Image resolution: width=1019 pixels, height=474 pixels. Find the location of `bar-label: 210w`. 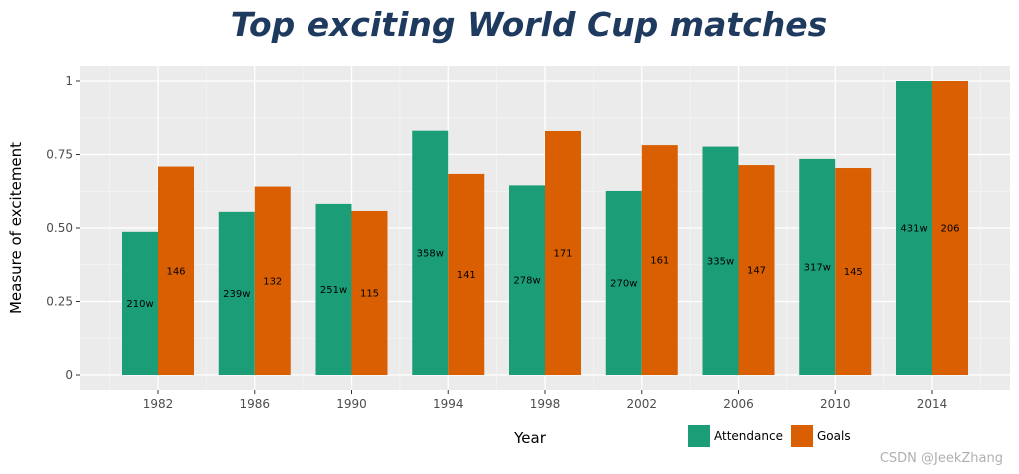

bar-label: 210w is located at coordinates (139, 304).